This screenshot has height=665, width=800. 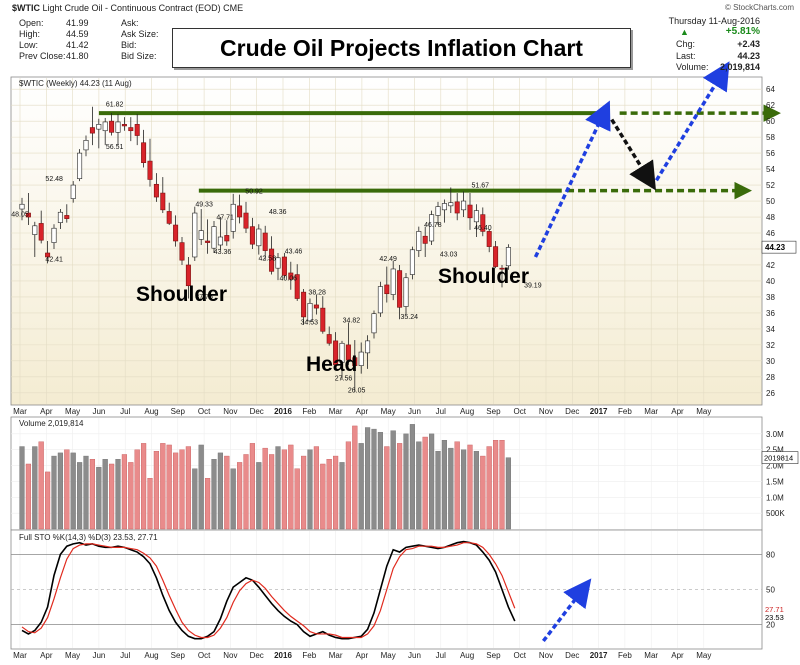 What do you see at coordinates (684, 32) in the screenshot?
I see `up-arrow-icon: ▲` at bounding box center [684, 32].